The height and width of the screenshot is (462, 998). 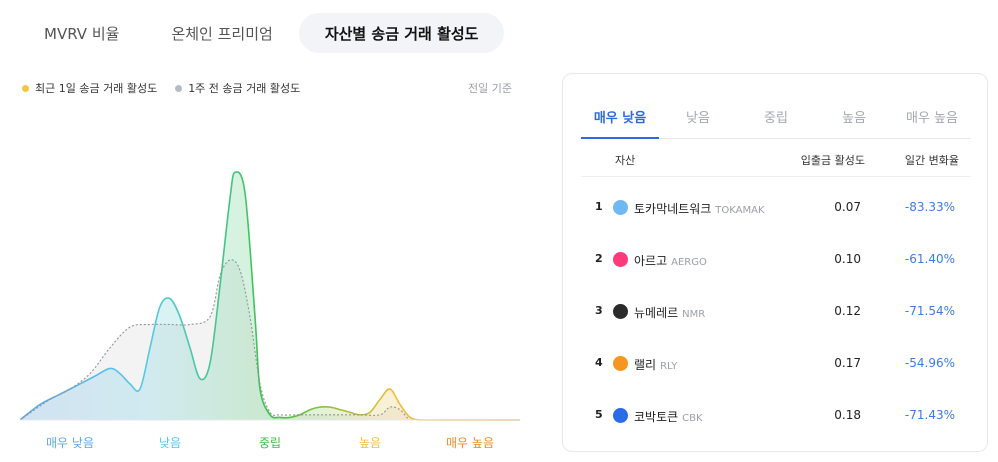 I want to click on asset-ticker: AERGO, so click(x=689, y=262).